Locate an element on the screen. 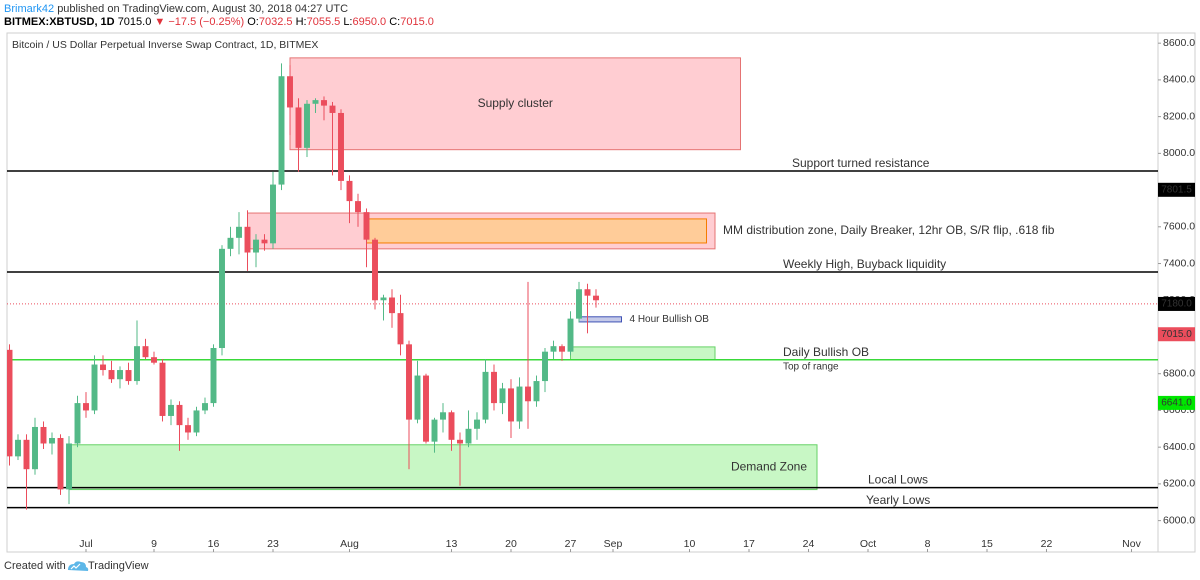 This screenshot has width=1200, height=580. ohlc-key: O: is located at coordinates (253, 22).